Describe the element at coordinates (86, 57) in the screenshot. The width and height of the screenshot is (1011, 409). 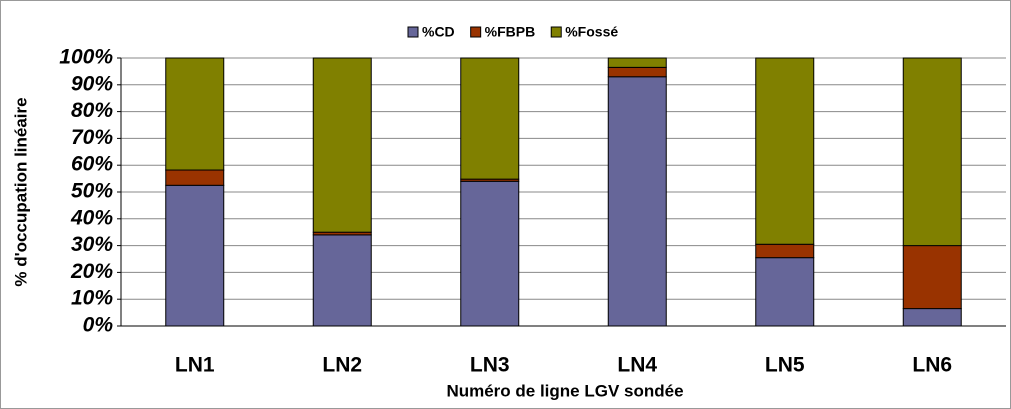
I see `y-tick-label: 100%` at that location.